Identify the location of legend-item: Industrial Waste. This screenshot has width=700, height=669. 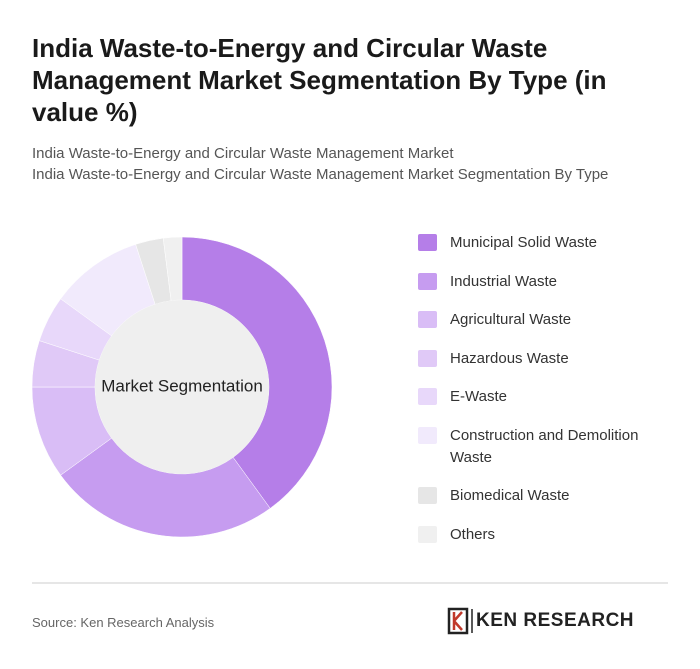
(543, 282).